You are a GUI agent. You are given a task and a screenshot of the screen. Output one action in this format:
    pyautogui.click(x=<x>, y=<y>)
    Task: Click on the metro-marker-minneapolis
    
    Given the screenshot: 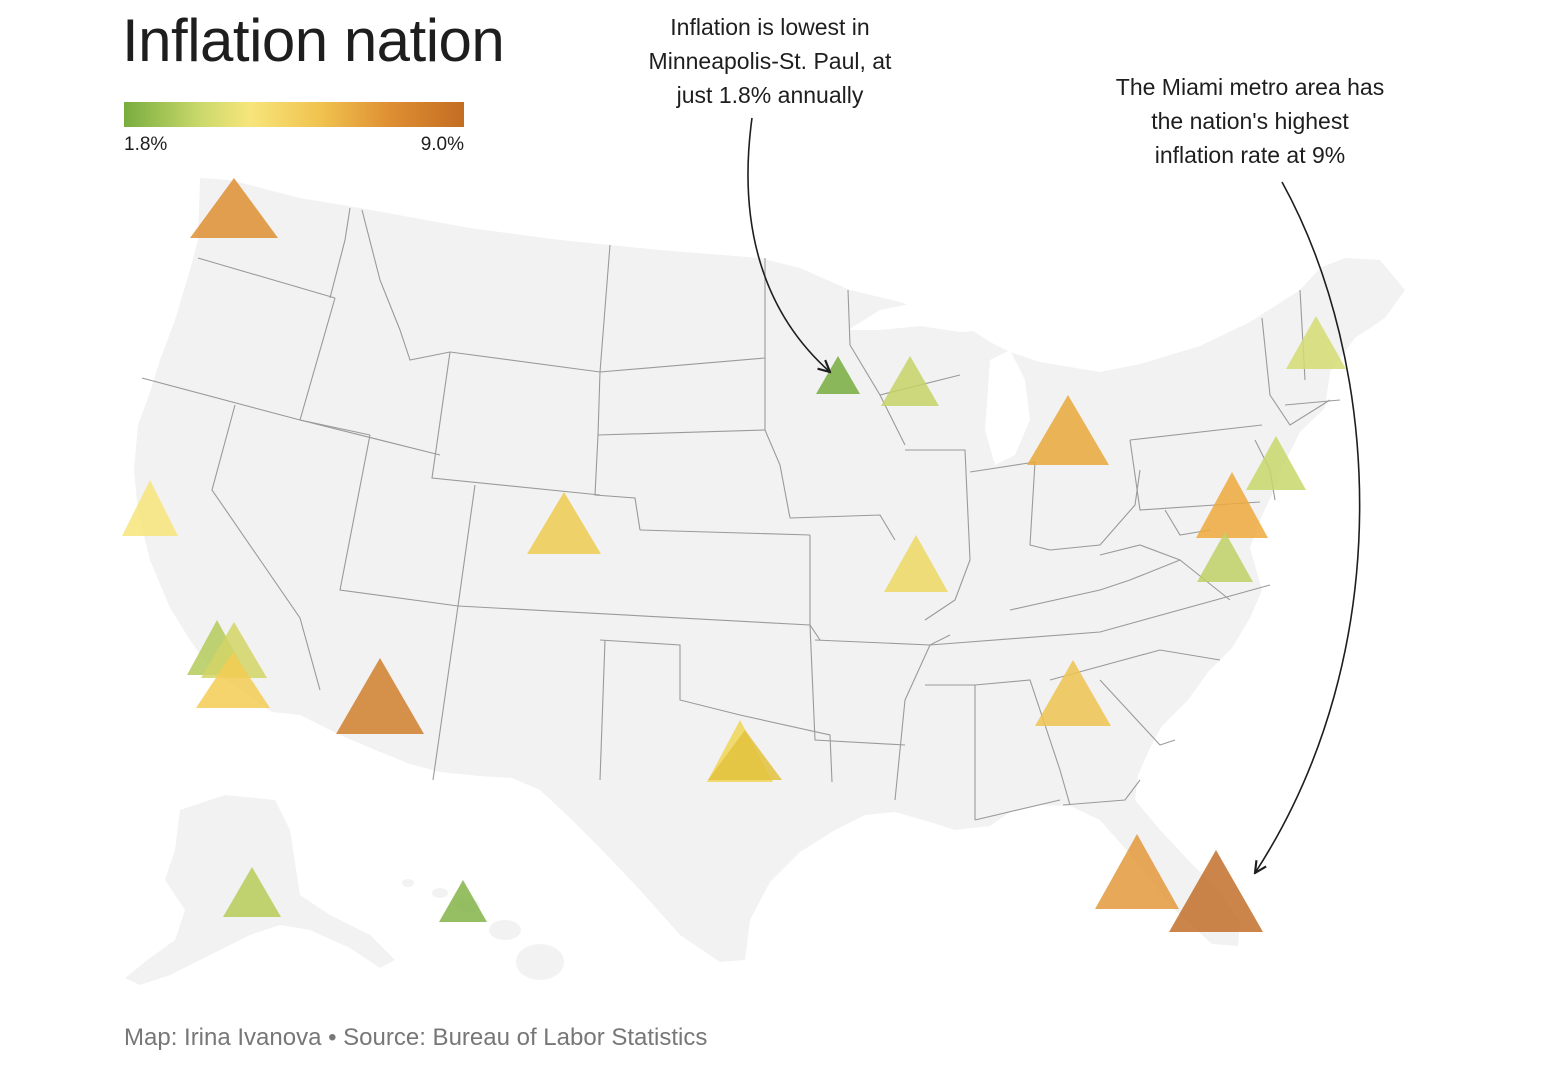 What is the action you would take?
    pyautogui.click(x=838, y=375)
    